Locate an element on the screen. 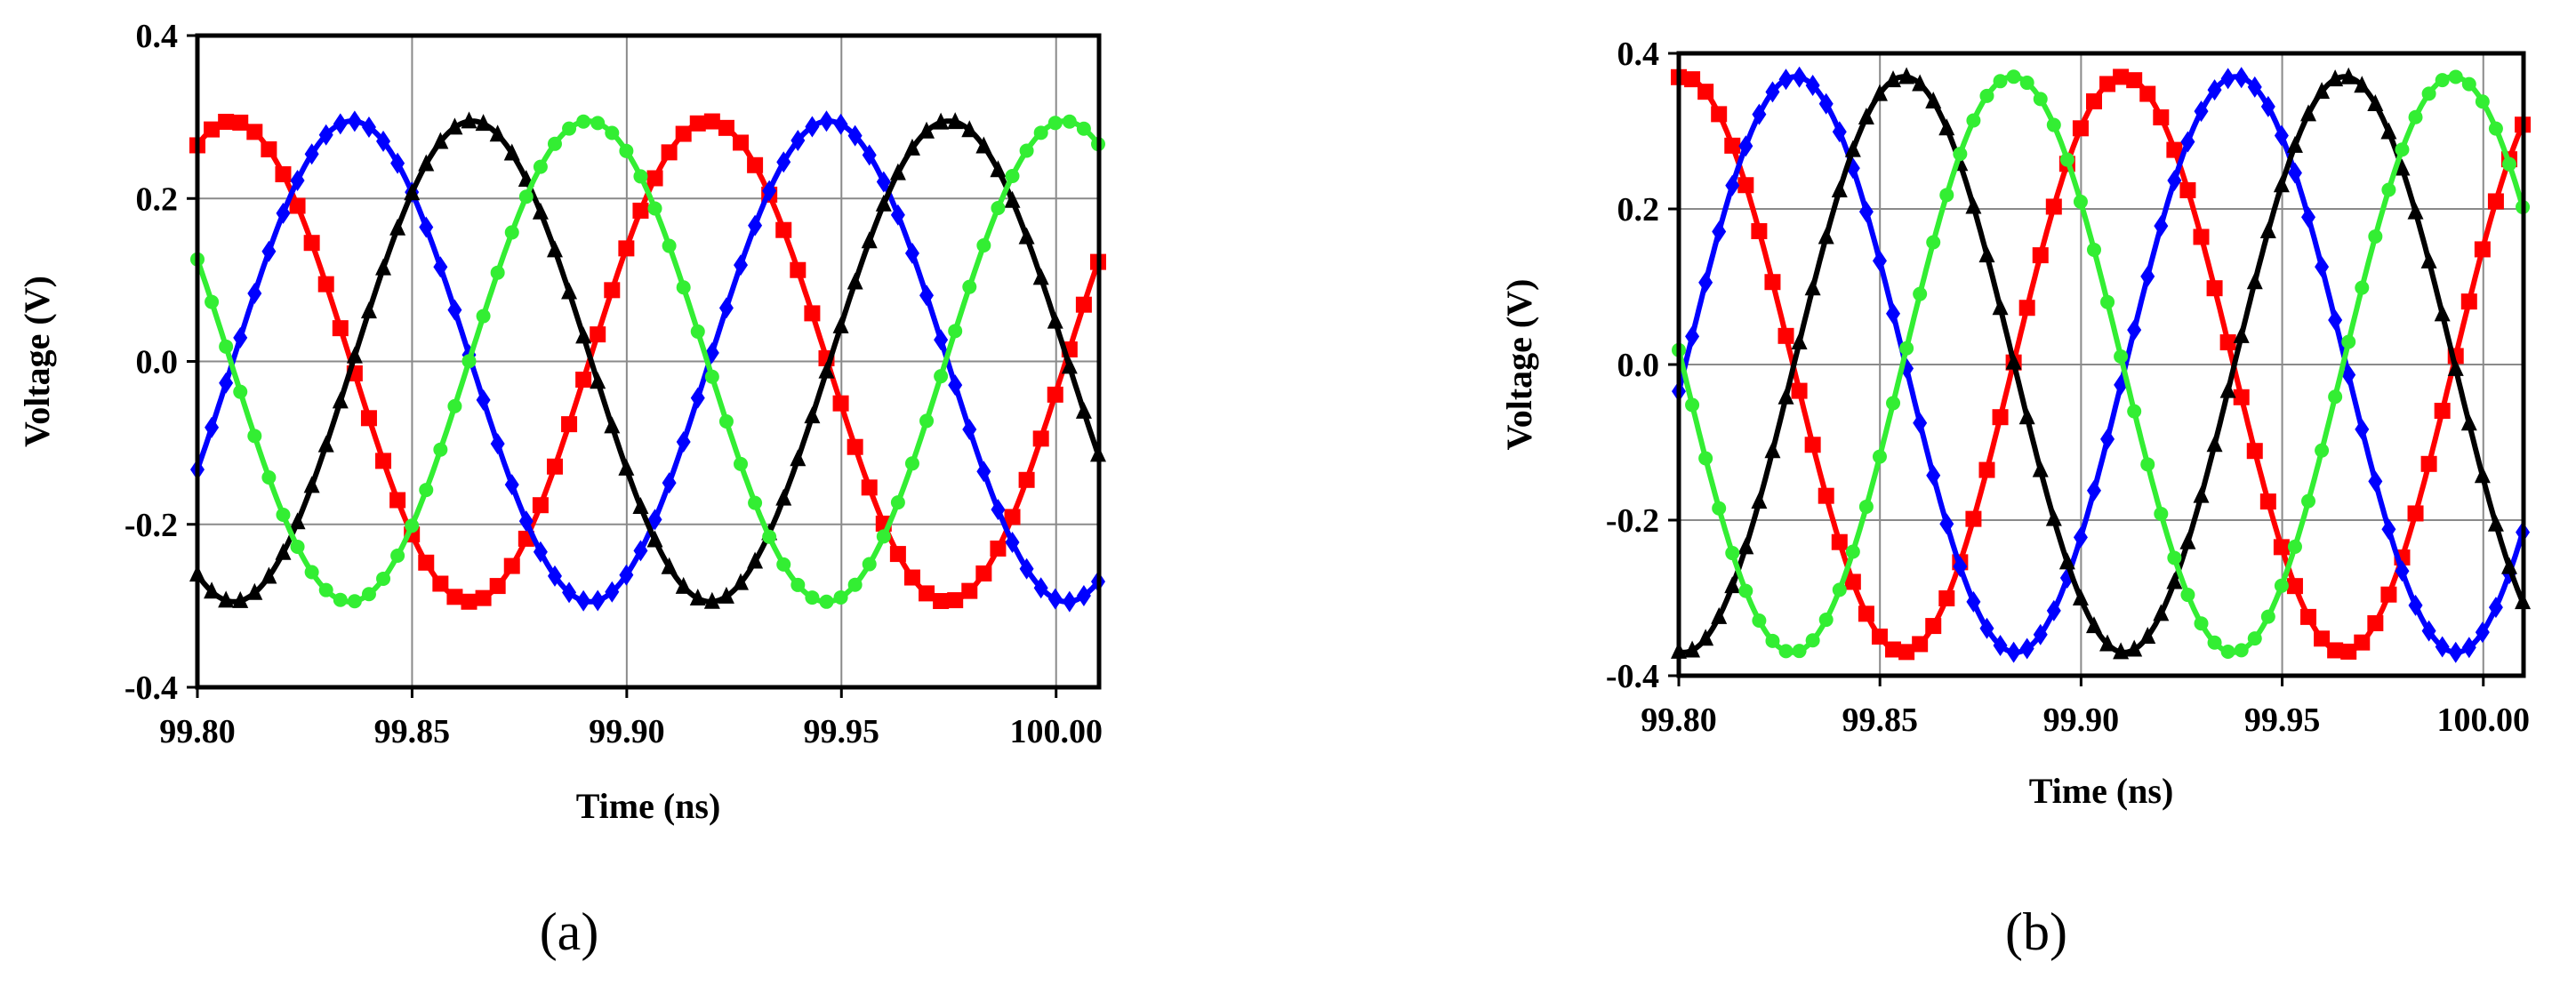  y-tick-label: 0.4 is located at coordinates (1638, 55).